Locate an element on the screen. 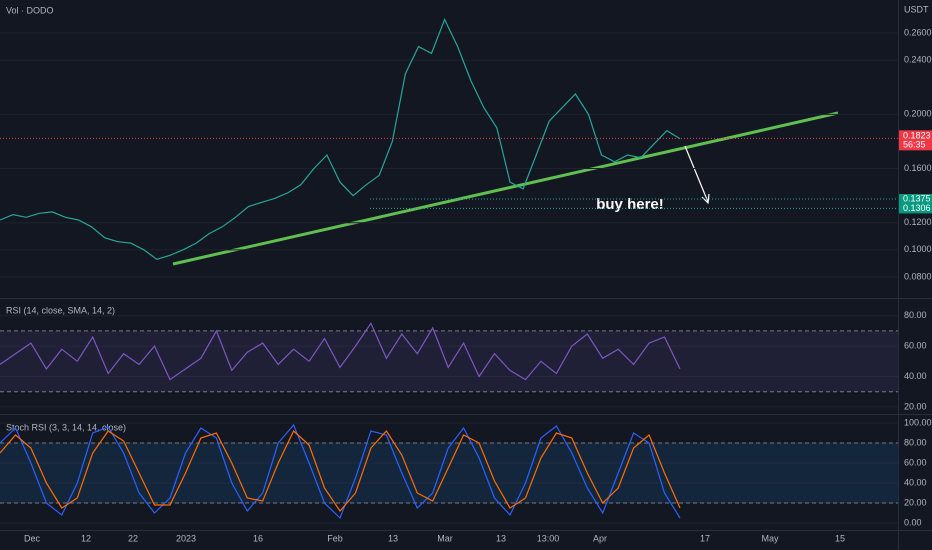 This screenshot has height=550, width=932. x-tick-label: 15 is located at coordinates (840, 538).